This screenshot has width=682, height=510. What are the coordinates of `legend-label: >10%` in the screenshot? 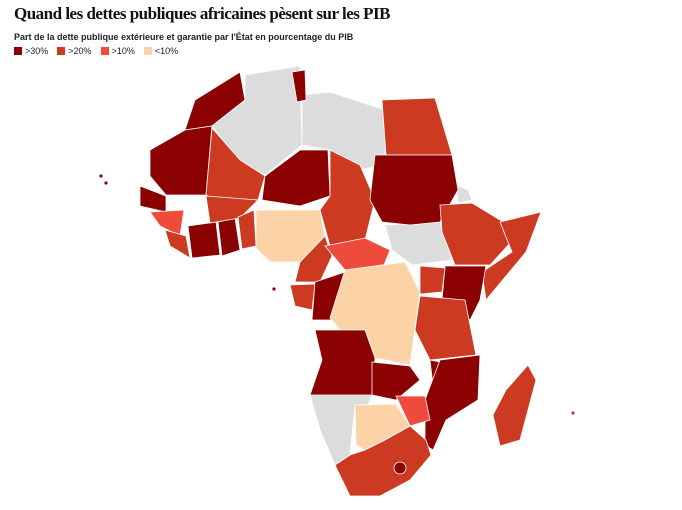 It's located at (123, 51).